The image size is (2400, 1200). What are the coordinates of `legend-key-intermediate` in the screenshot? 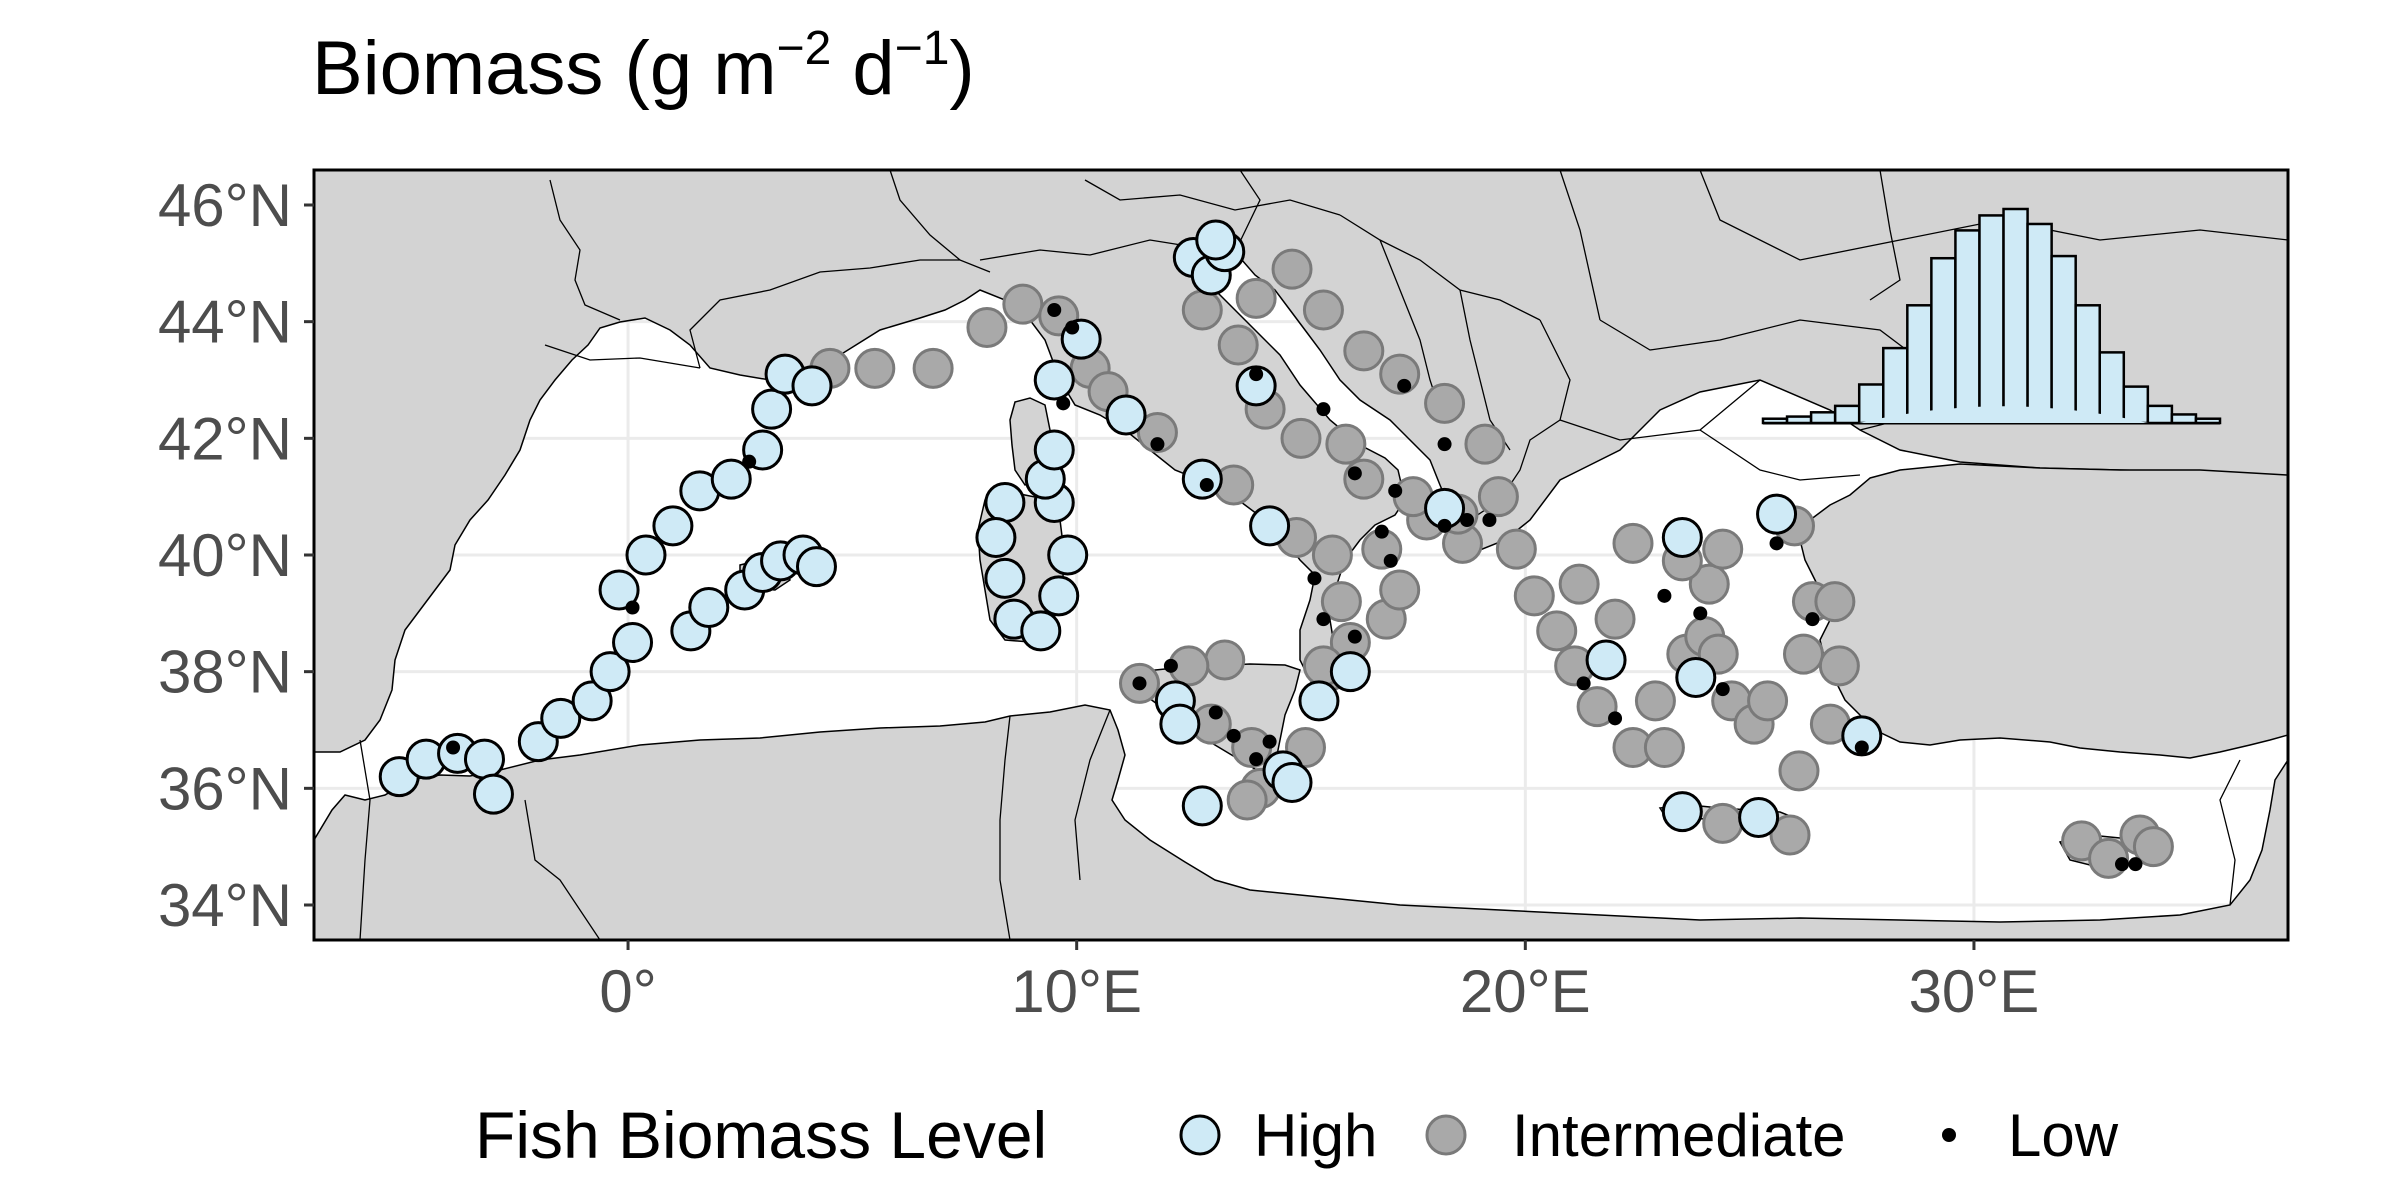 It's located at (1446, 1135).